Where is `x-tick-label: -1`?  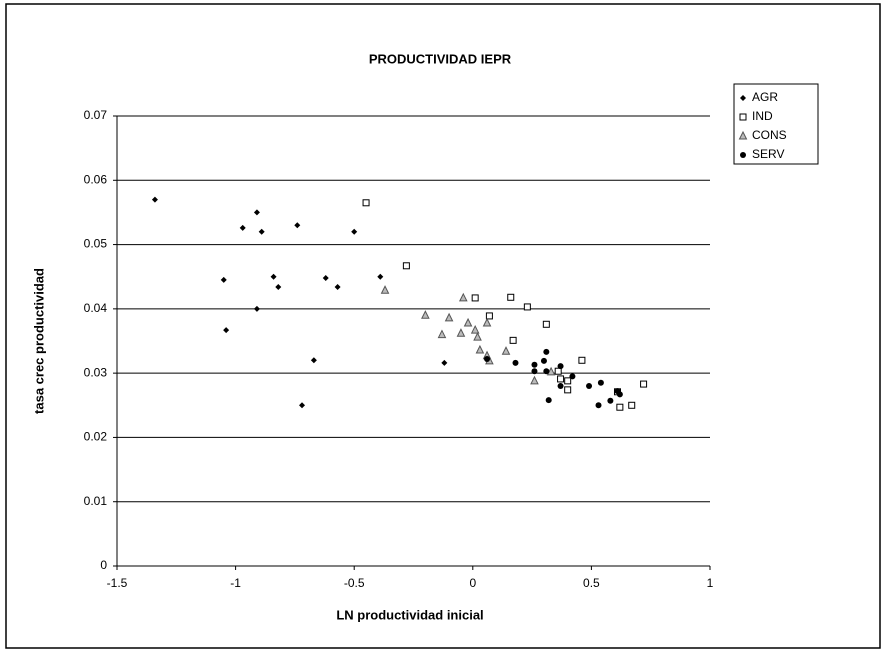 x-tick-label: -1 is located at coordinates (235, 583).